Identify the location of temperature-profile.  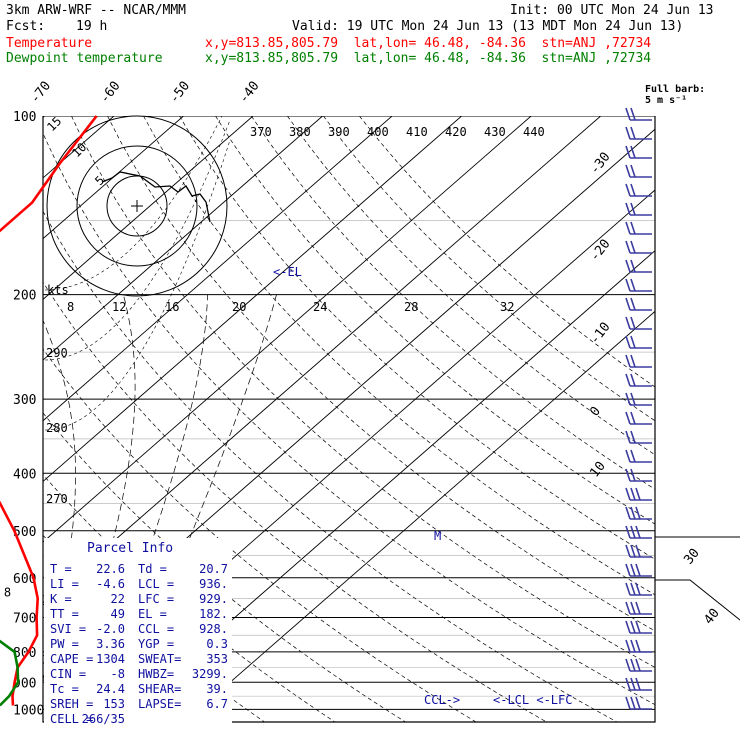
(49, 410).